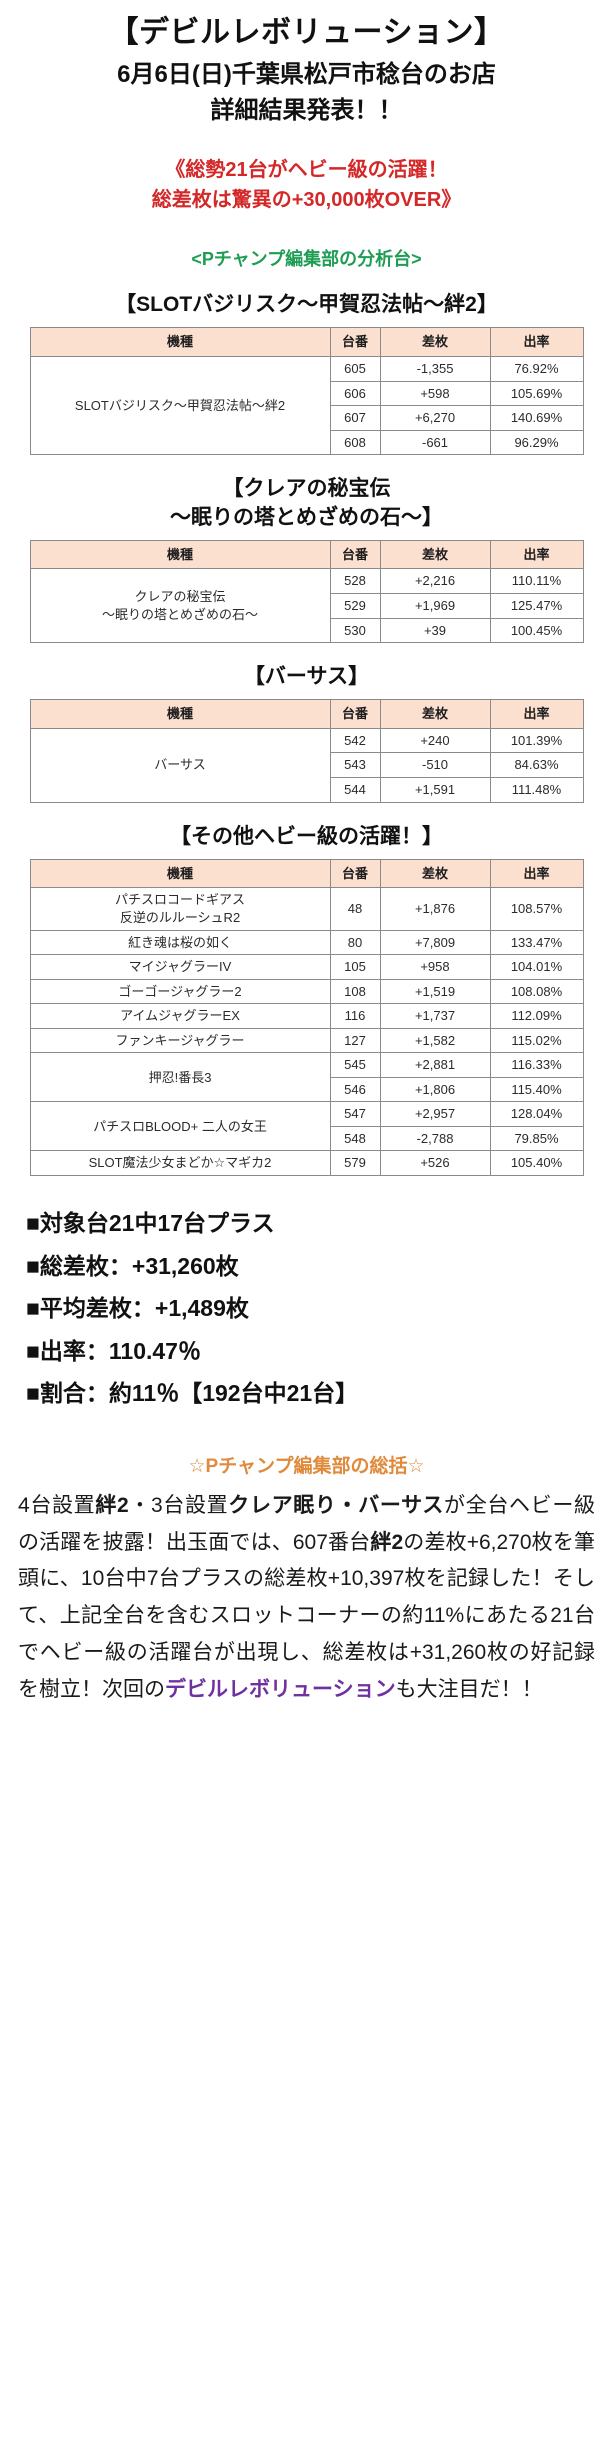  Describe the element at coordinates (57, 1505) in the screenshot. I see `body-text: 4台設置` at that location.